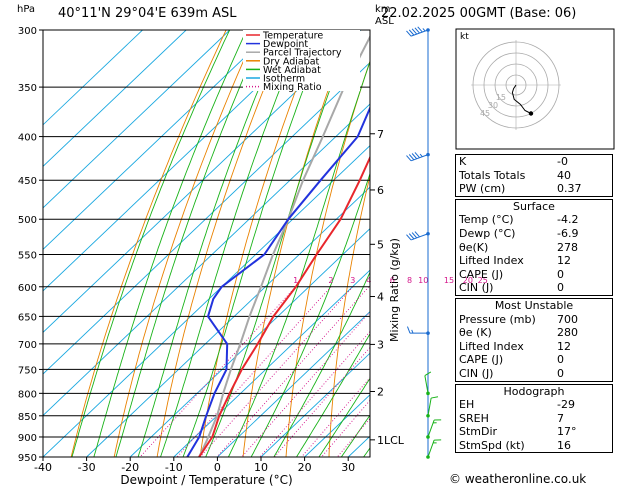  I want to click on x-axis-label: Dewpoint / Temperature (°C), so click(206, 479).